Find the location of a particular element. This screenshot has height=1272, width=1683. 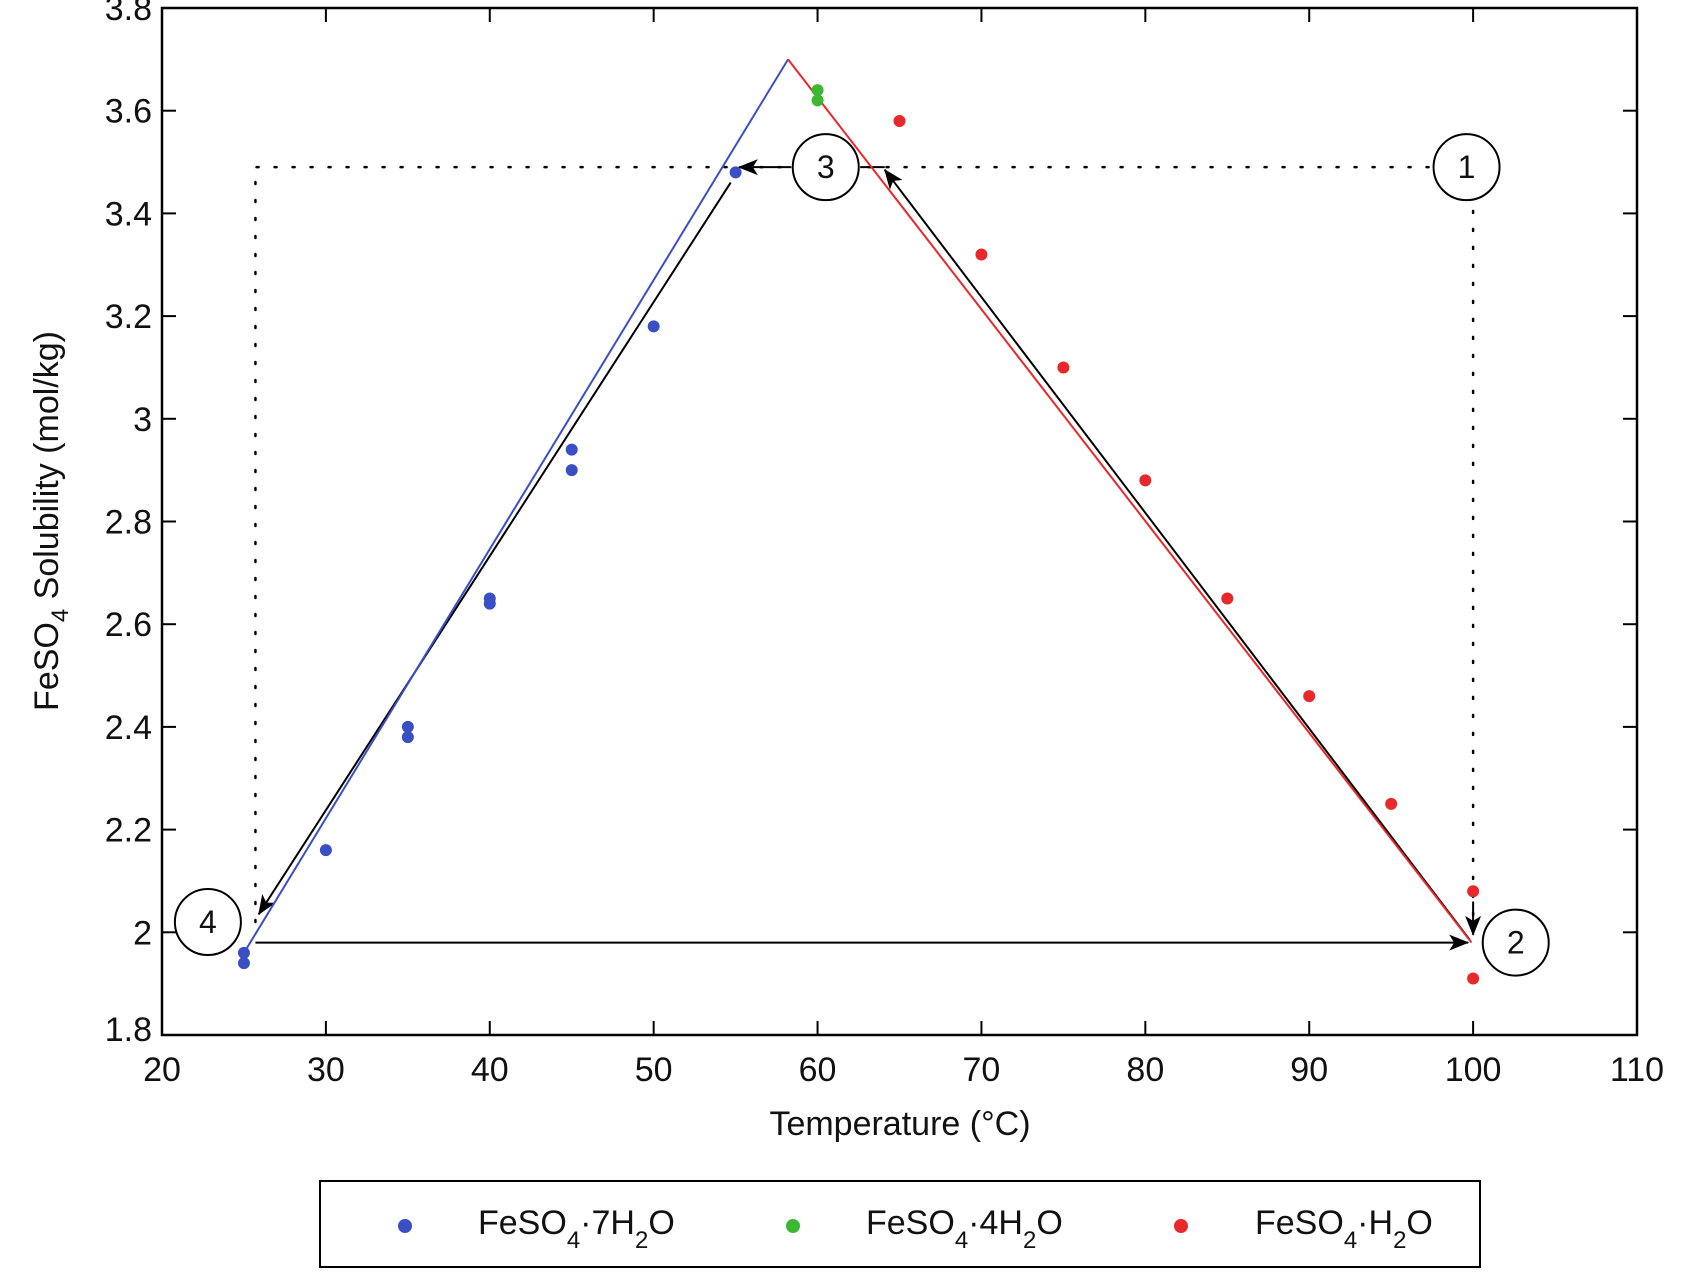

legend-box is located at coordinates (900, 1224).